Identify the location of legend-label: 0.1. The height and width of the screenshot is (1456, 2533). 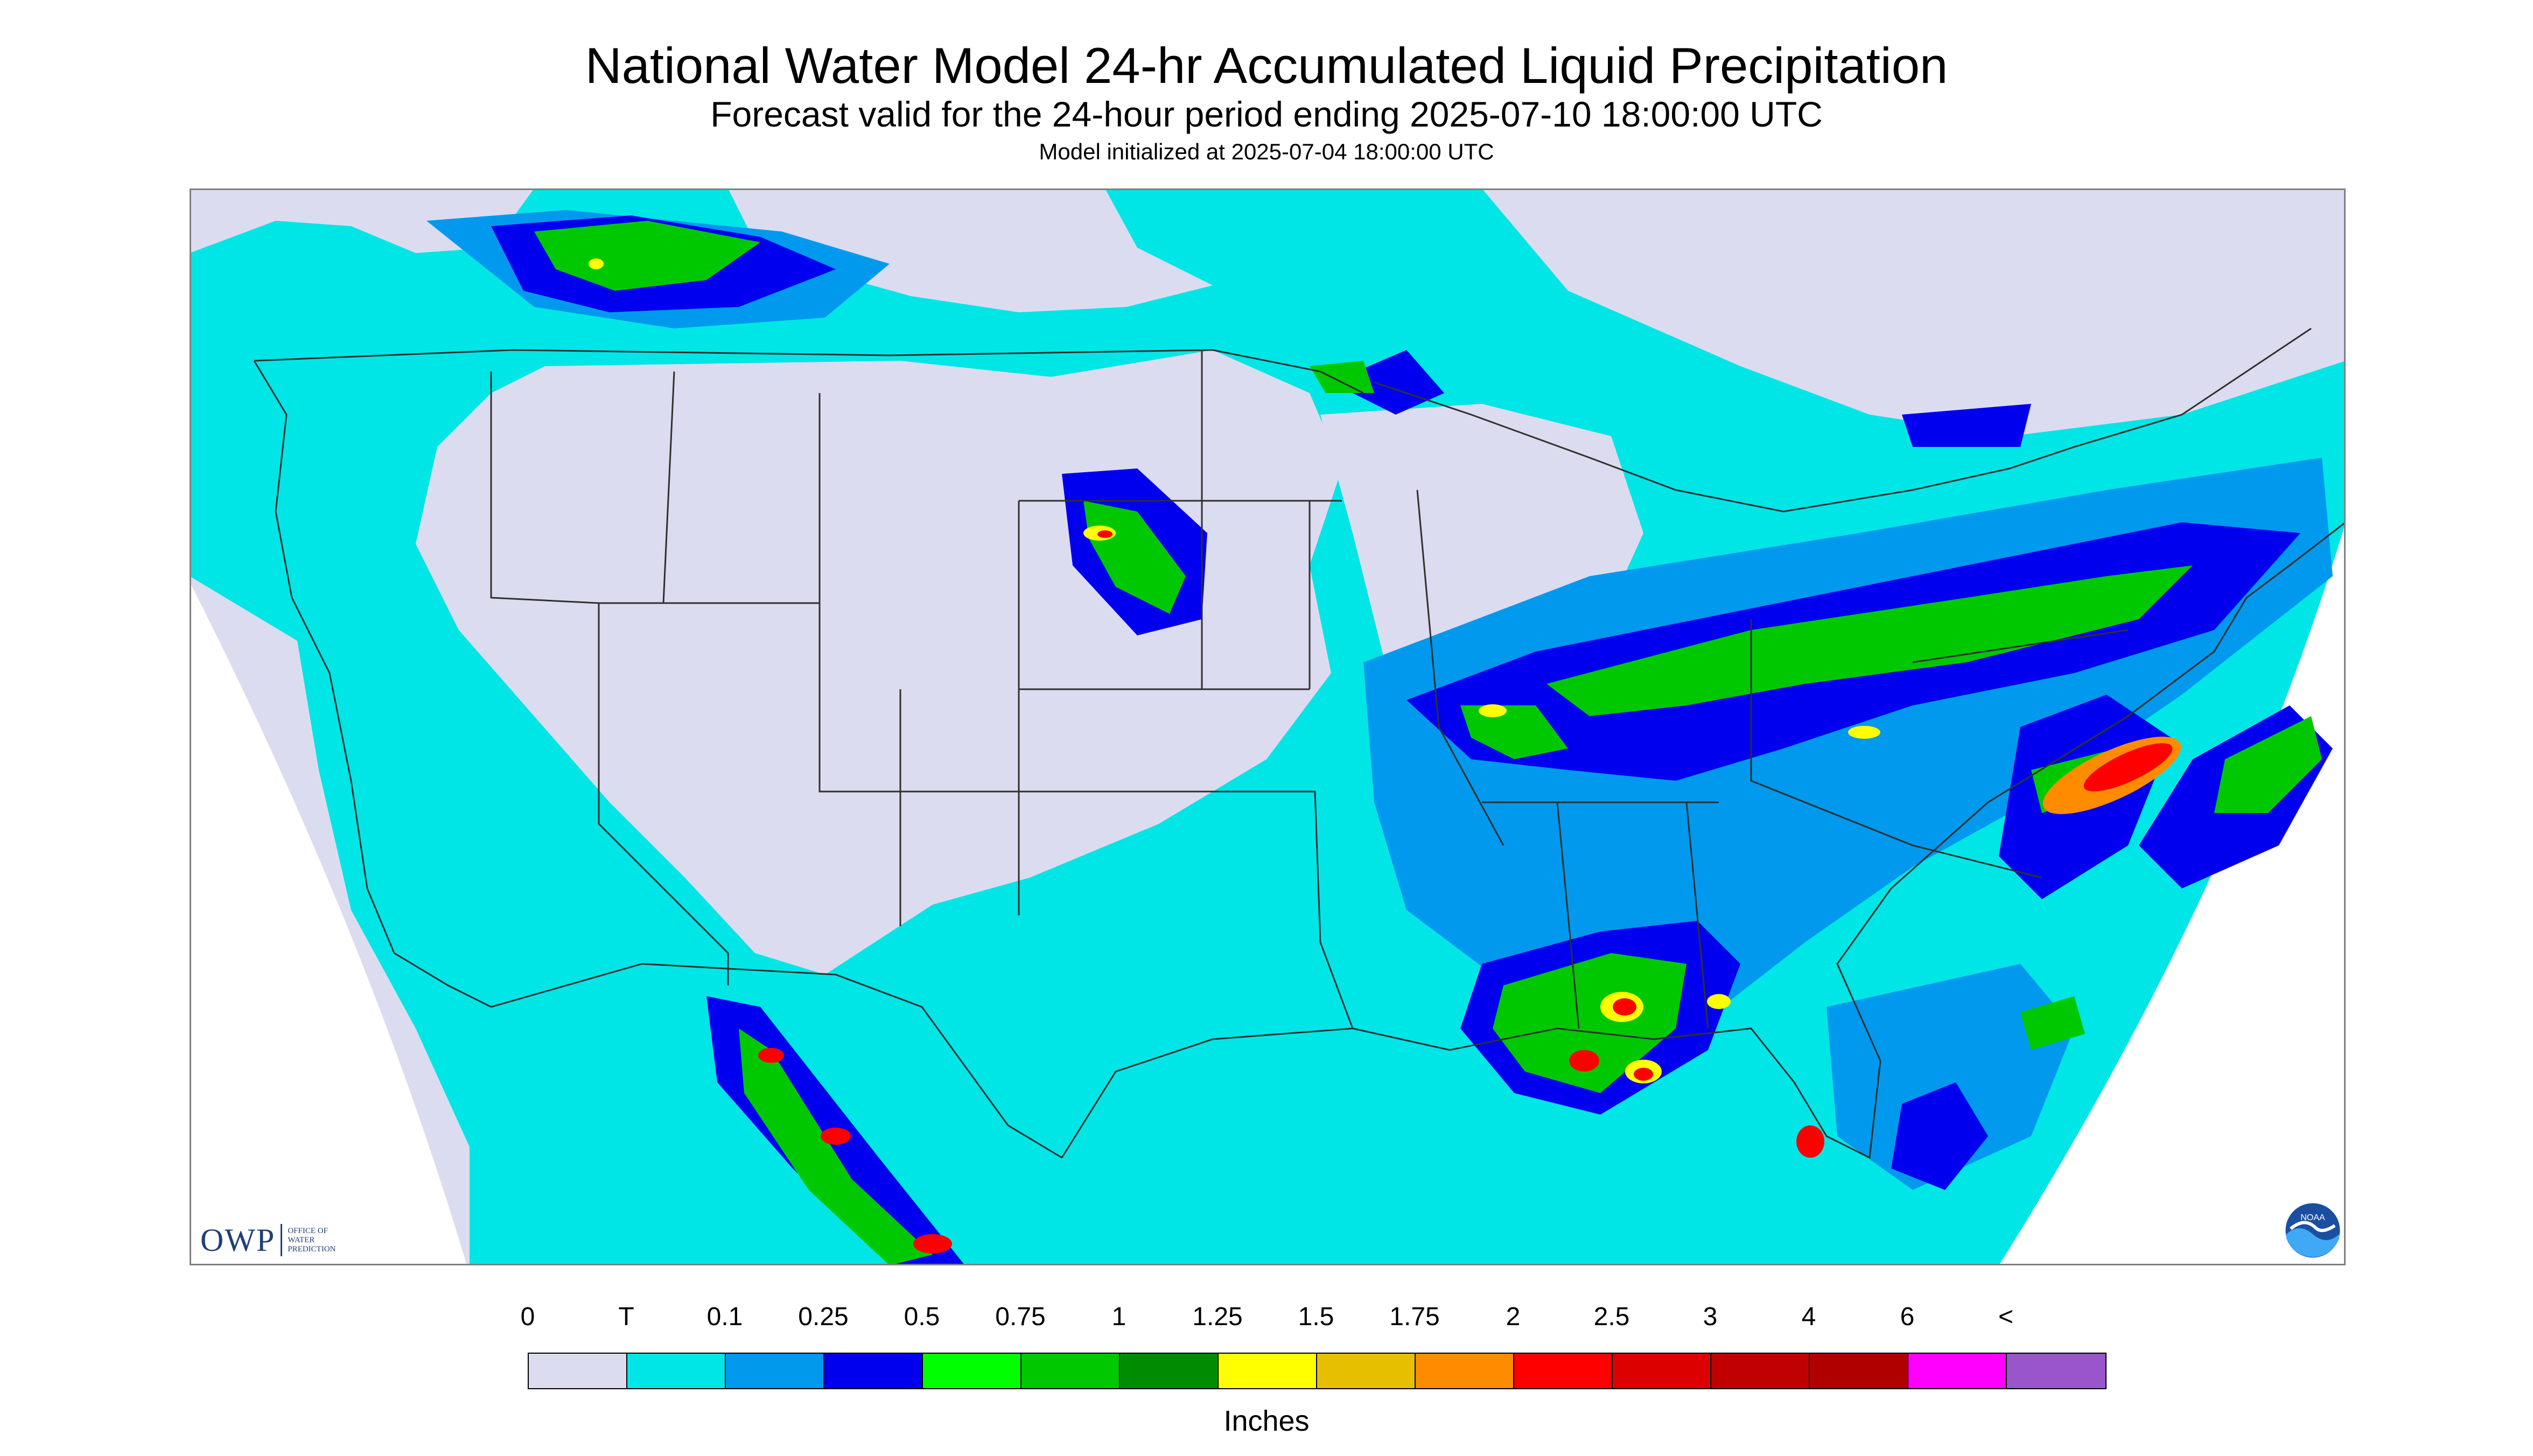
(724, 1317).